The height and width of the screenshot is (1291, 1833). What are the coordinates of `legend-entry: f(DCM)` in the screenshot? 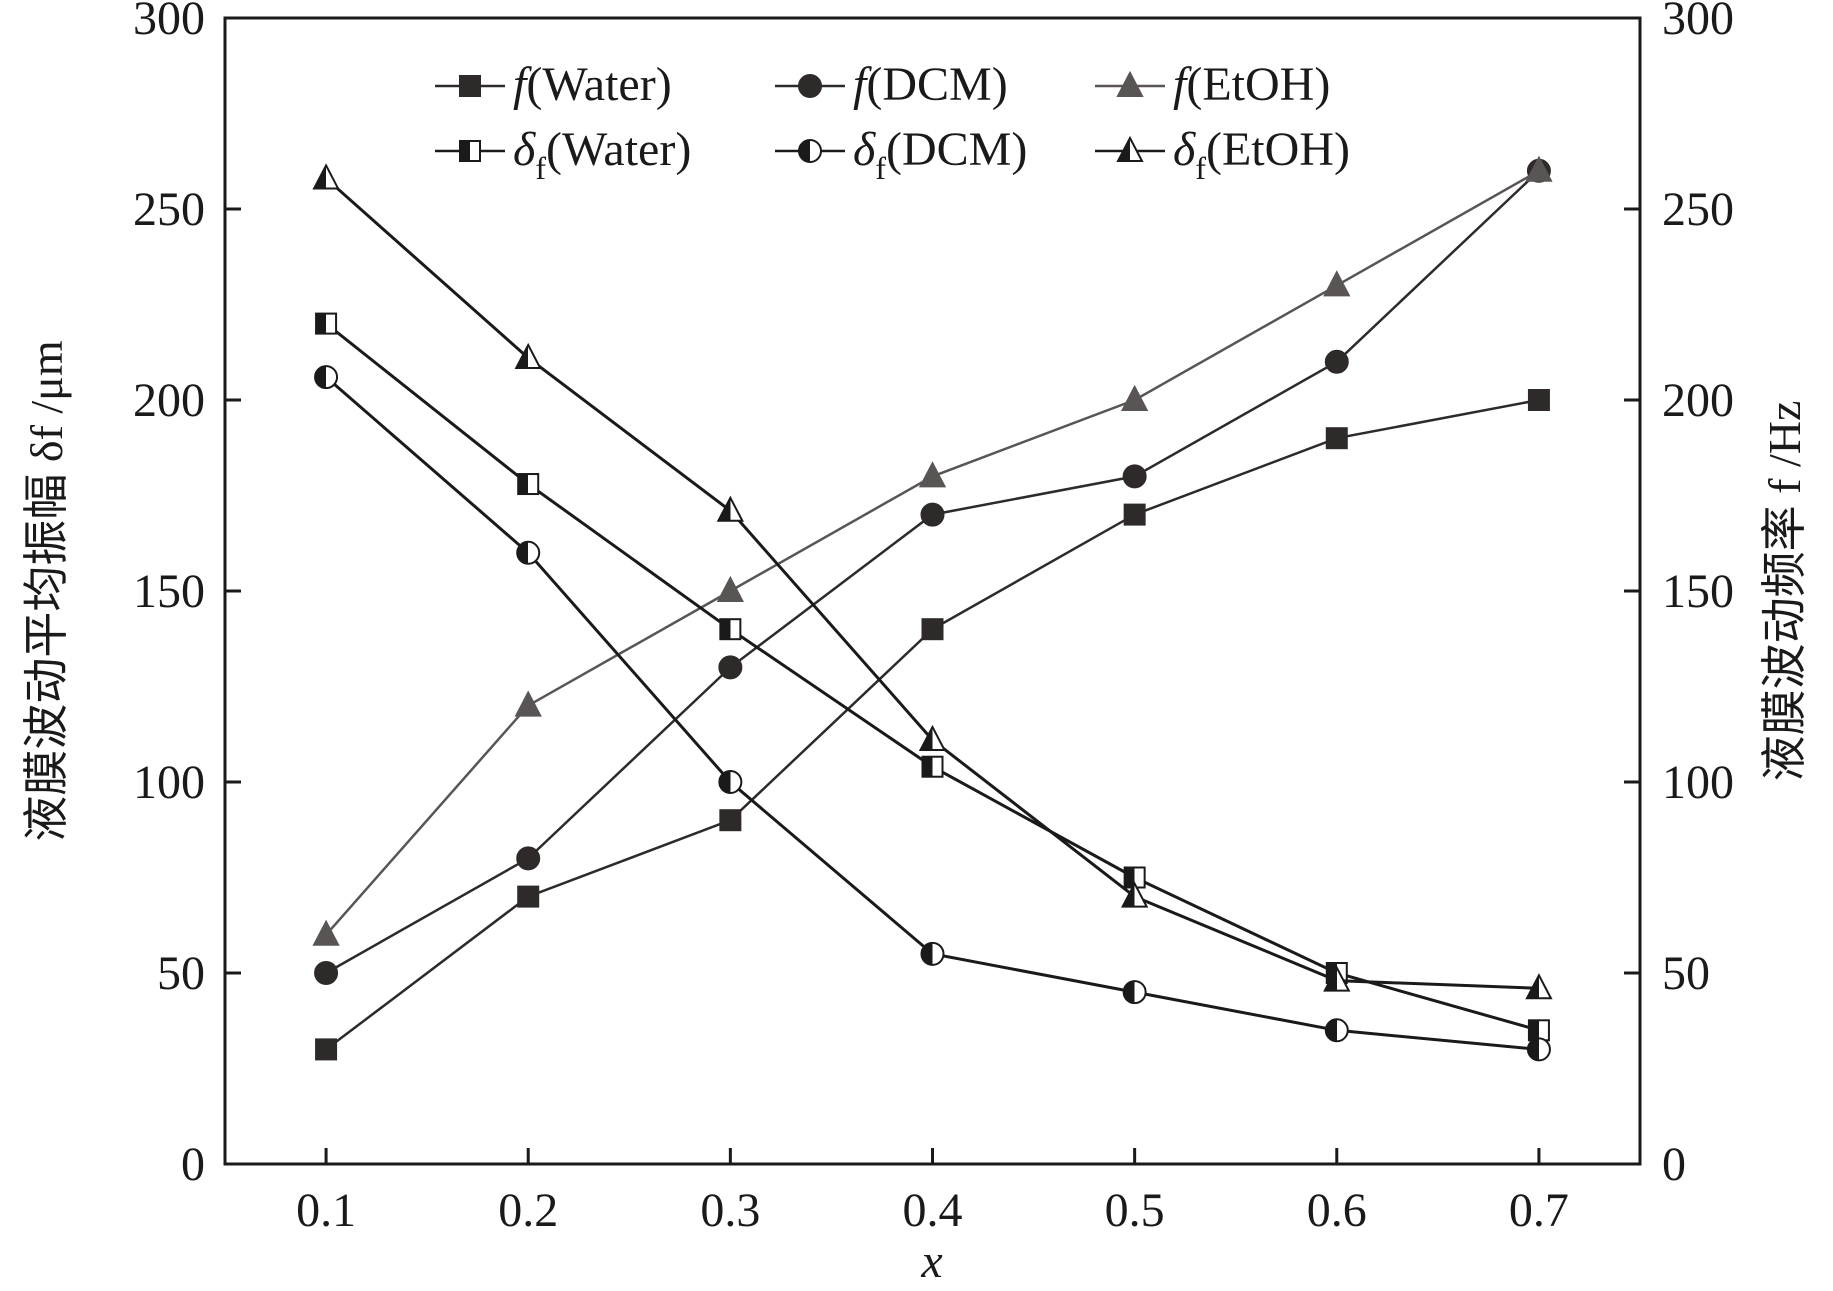 It's located at (891, 84).